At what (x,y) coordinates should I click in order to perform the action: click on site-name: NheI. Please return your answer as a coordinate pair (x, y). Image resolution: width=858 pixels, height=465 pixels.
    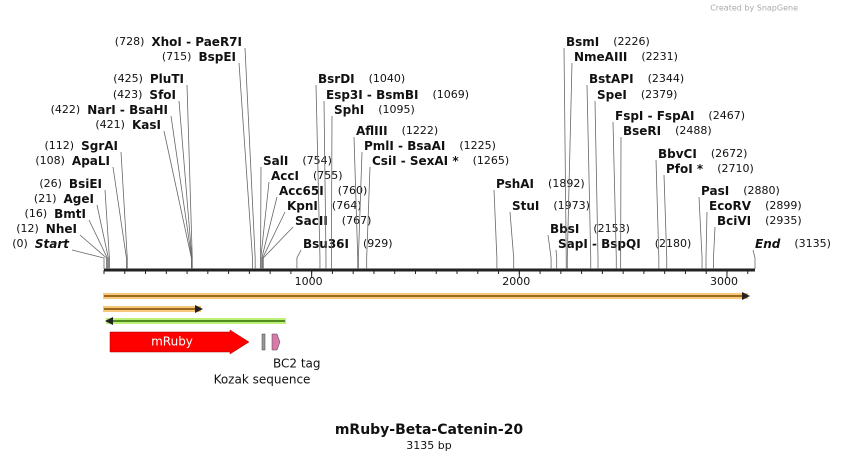
    Looking at the image, I should click on (61, 229).